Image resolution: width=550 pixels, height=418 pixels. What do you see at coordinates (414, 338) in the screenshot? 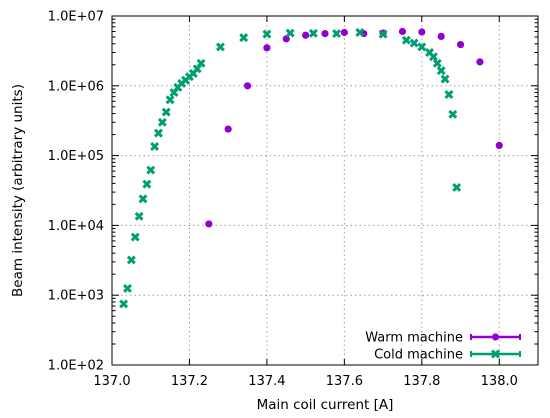
I see `legend-label: Warm machine` at bounding box center [414, 338].